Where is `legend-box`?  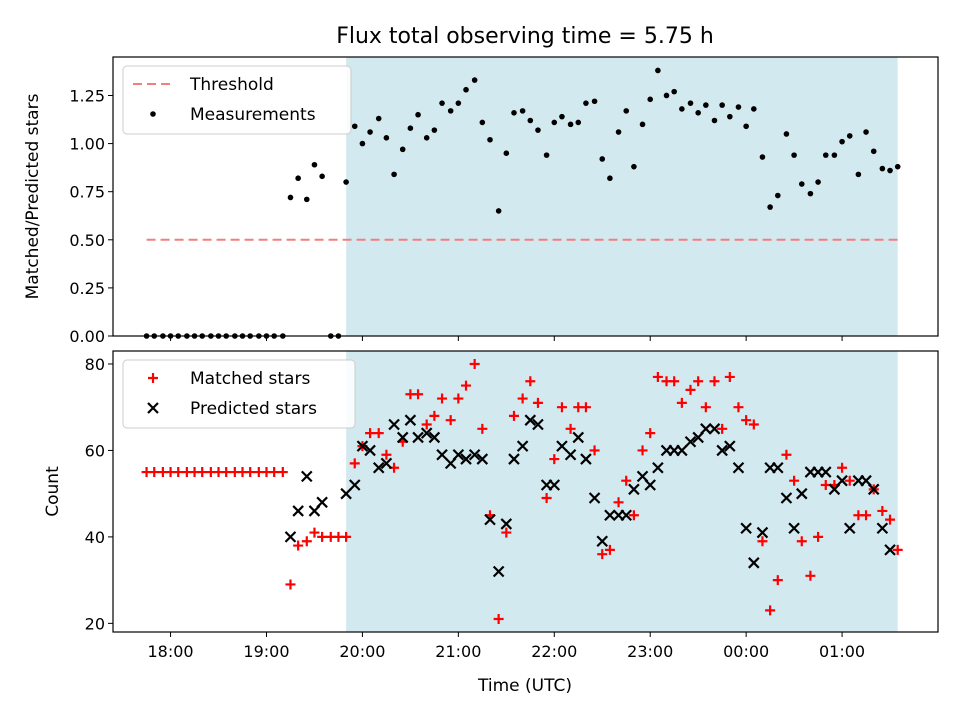
legend-box is located at coordinates (237, 100).